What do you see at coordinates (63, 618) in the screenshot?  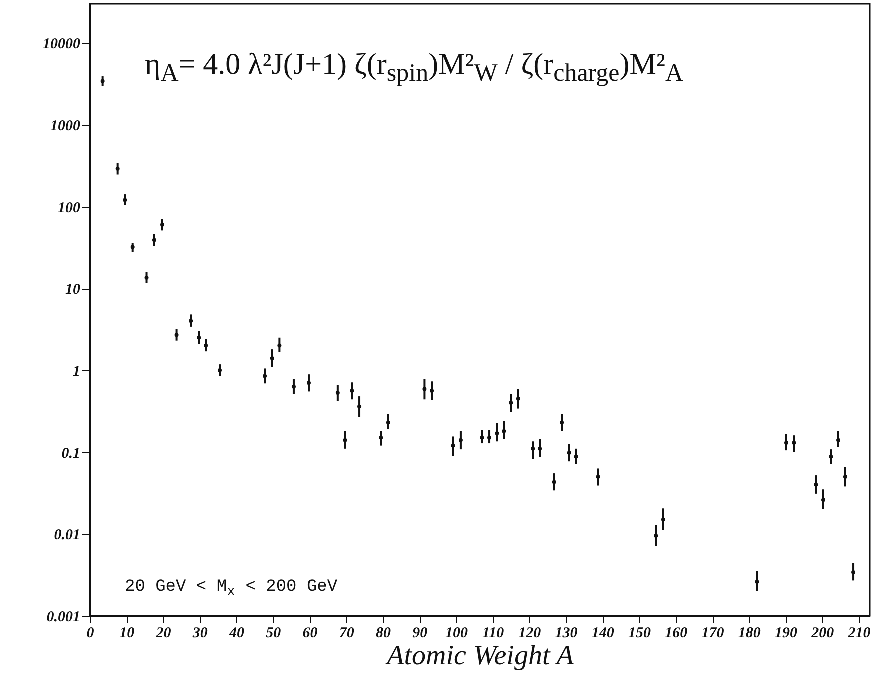 I see `y-tick-label: 0.001` at bounding box center [63, 618].